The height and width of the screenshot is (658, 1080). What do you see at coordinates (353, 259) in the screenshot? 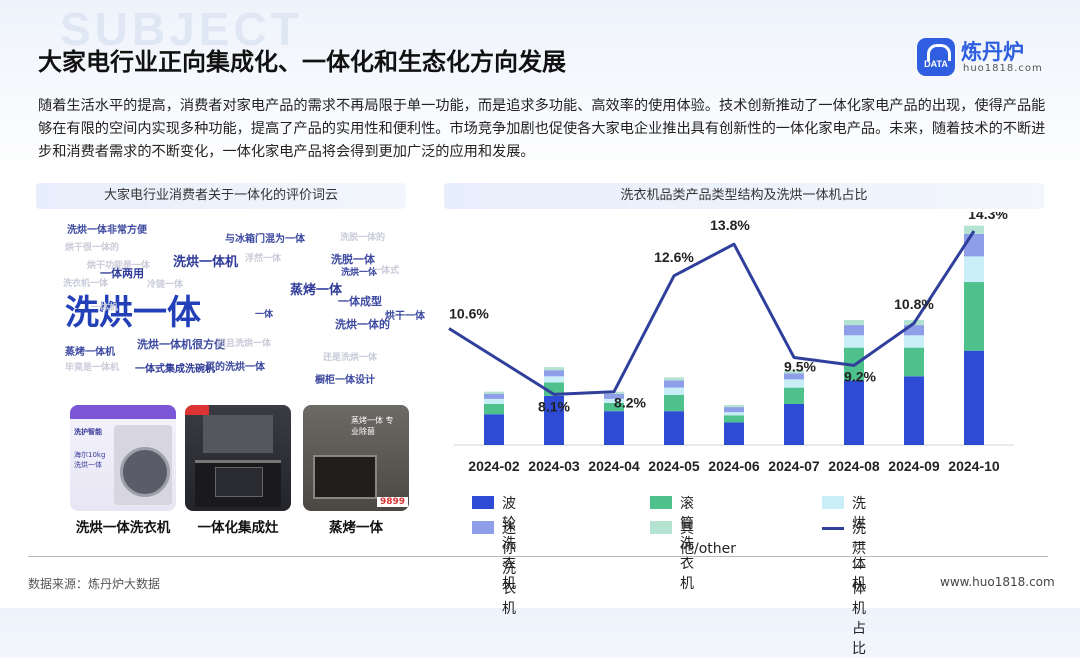
I see `word-cloud-term: 洗脱一体` at bounding box center [353, 259].